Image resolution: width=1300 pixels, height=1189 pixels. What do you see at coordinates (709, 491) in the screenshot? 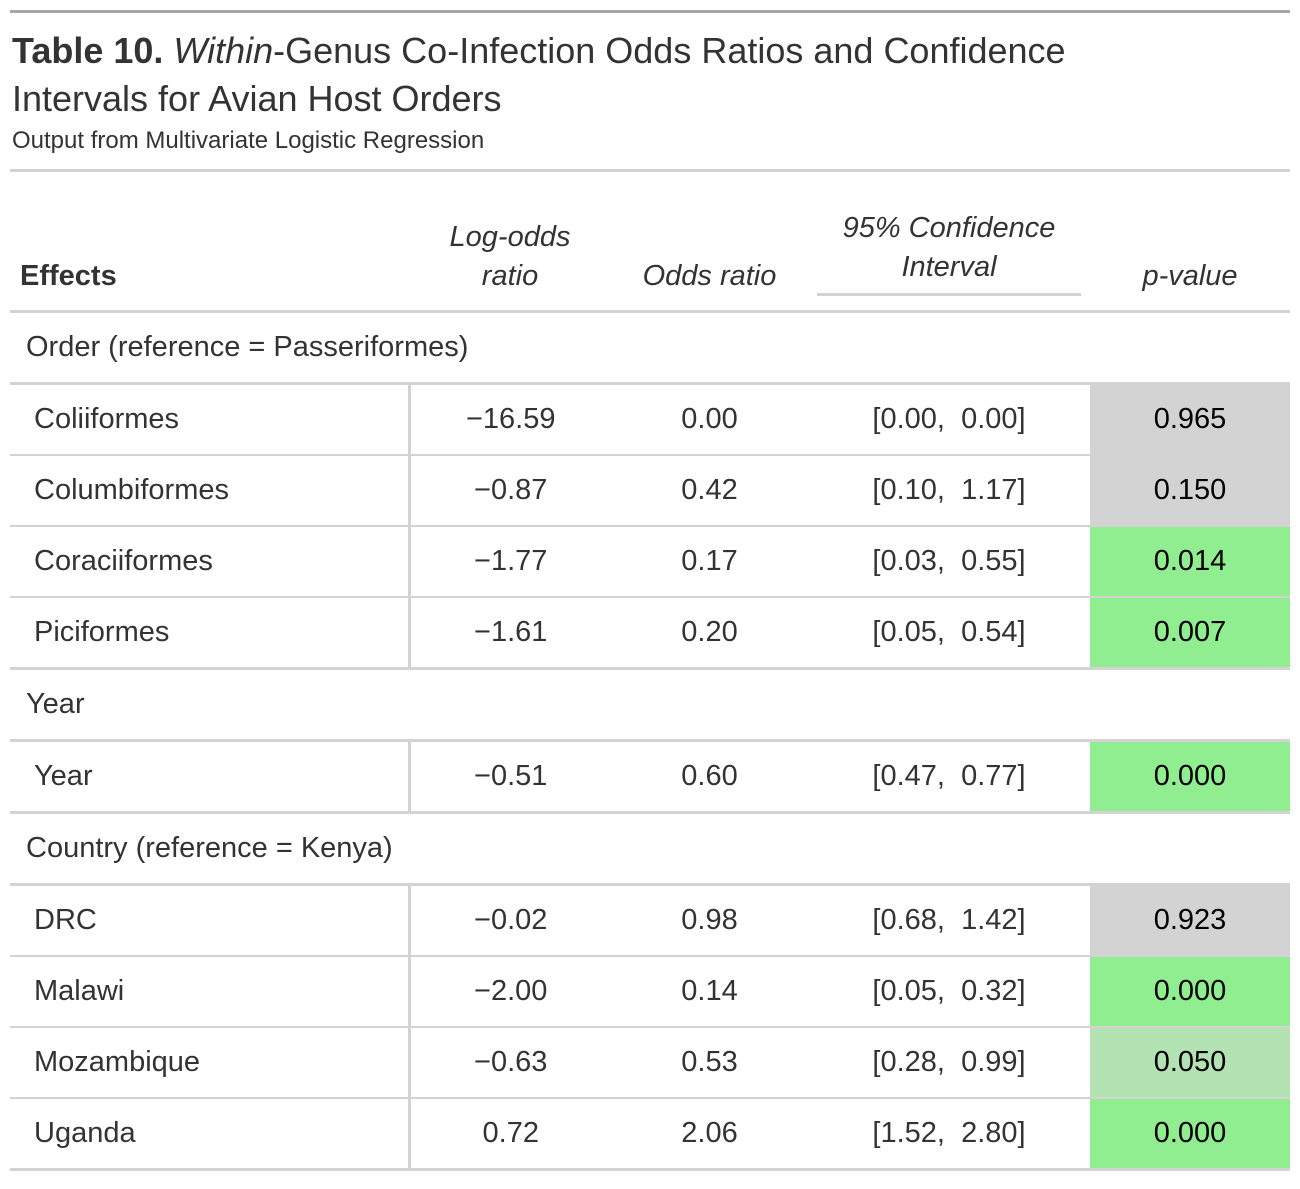
I see `odds-ratio-cell: 0.42` at bounding box center [709, 491].